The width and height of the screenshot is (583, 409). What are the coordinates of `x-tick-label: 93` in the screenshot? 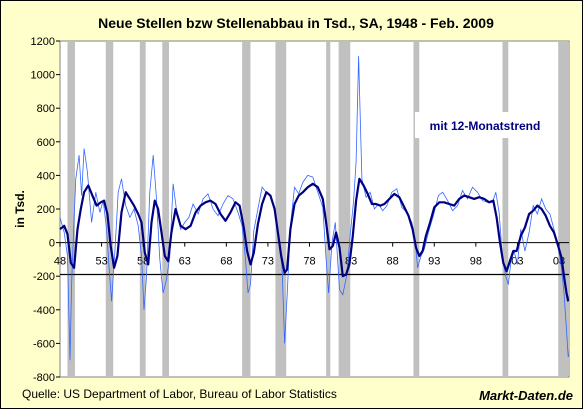 It's located at (434, 262).